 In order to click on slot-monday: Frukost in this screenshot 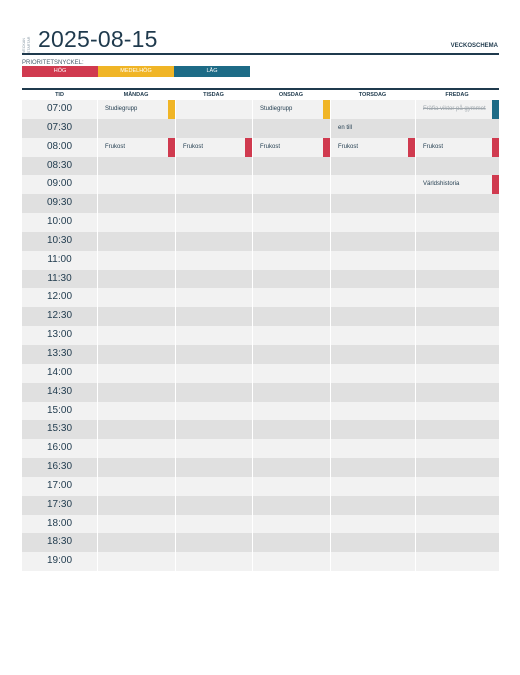, I will do `click(136, 147)`.